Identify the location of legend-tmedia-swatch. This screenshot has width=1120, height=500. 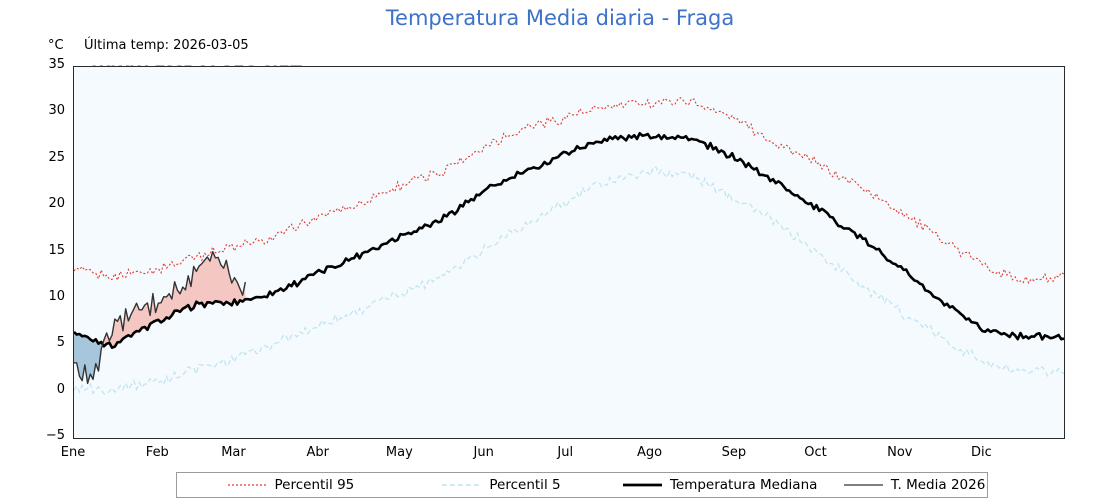
(863, 485).